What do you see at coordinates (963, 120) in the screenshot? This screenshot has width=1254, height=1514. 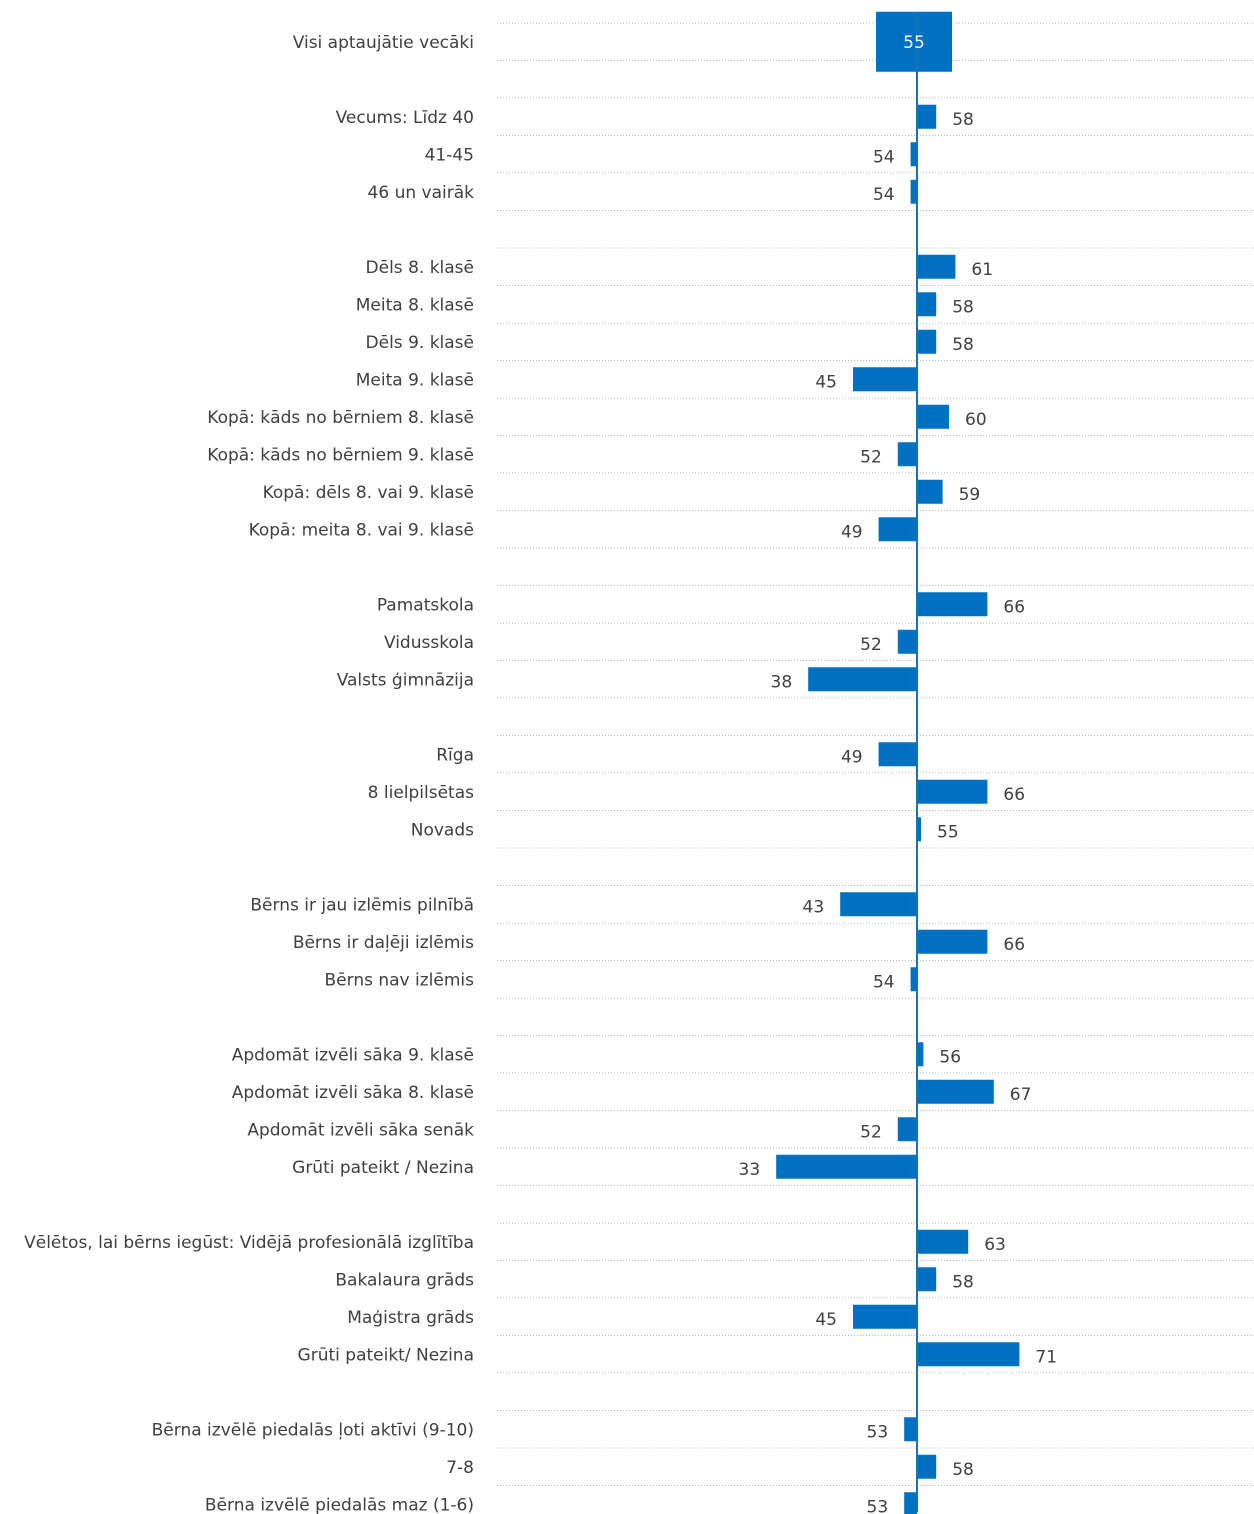 I see `value-label-vecums-lidz-40: 58` at bounding box center [963, 120].